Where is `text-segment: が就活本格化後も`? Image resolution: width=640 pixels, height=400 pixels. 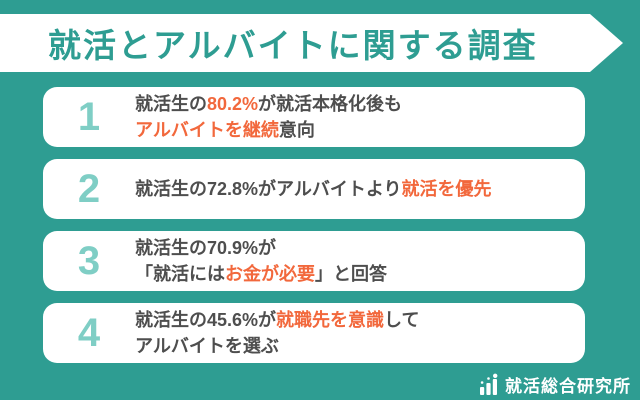 text-segment: が就活本格化後も is located at coordinates (330, 104).